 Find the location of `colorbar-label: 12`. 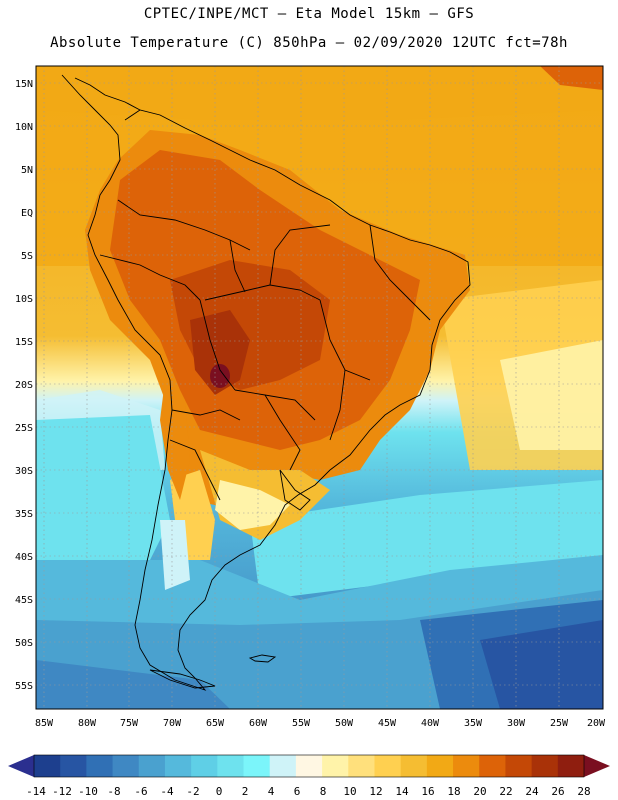

colorbar-label: 12 is located at coordinates (375, 791).